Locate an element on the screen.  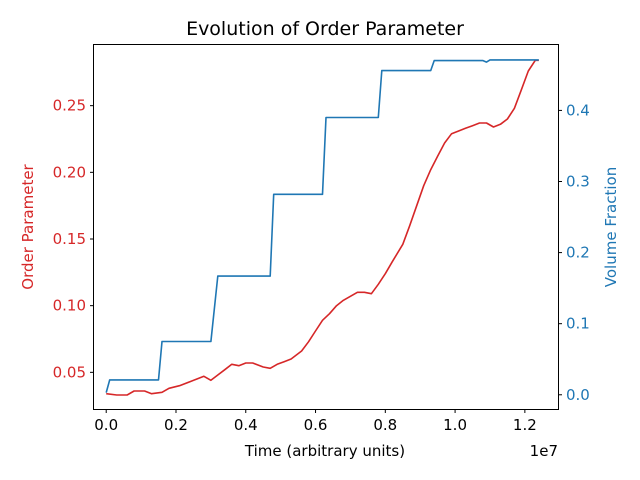
x-axis-label: Time (arbitrary units) is located at coordinates (324, 451).